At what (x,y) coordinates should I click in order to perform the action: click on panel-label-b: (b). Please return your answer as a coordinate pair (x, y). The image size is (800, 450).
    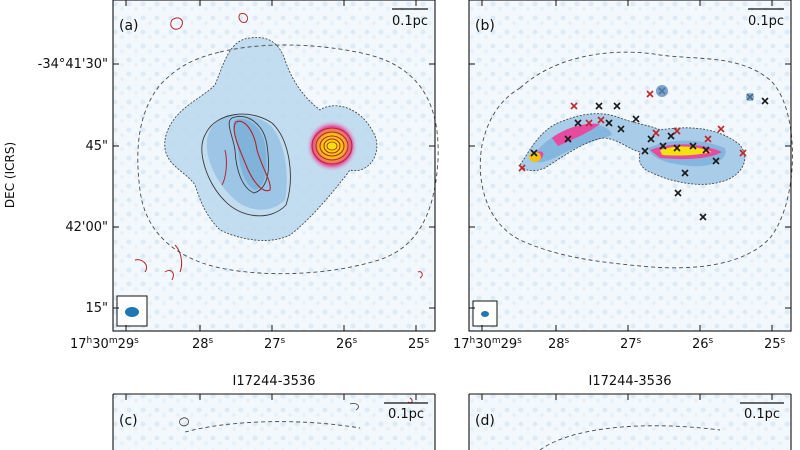
    Looking at the image, I should click on (485, 26).